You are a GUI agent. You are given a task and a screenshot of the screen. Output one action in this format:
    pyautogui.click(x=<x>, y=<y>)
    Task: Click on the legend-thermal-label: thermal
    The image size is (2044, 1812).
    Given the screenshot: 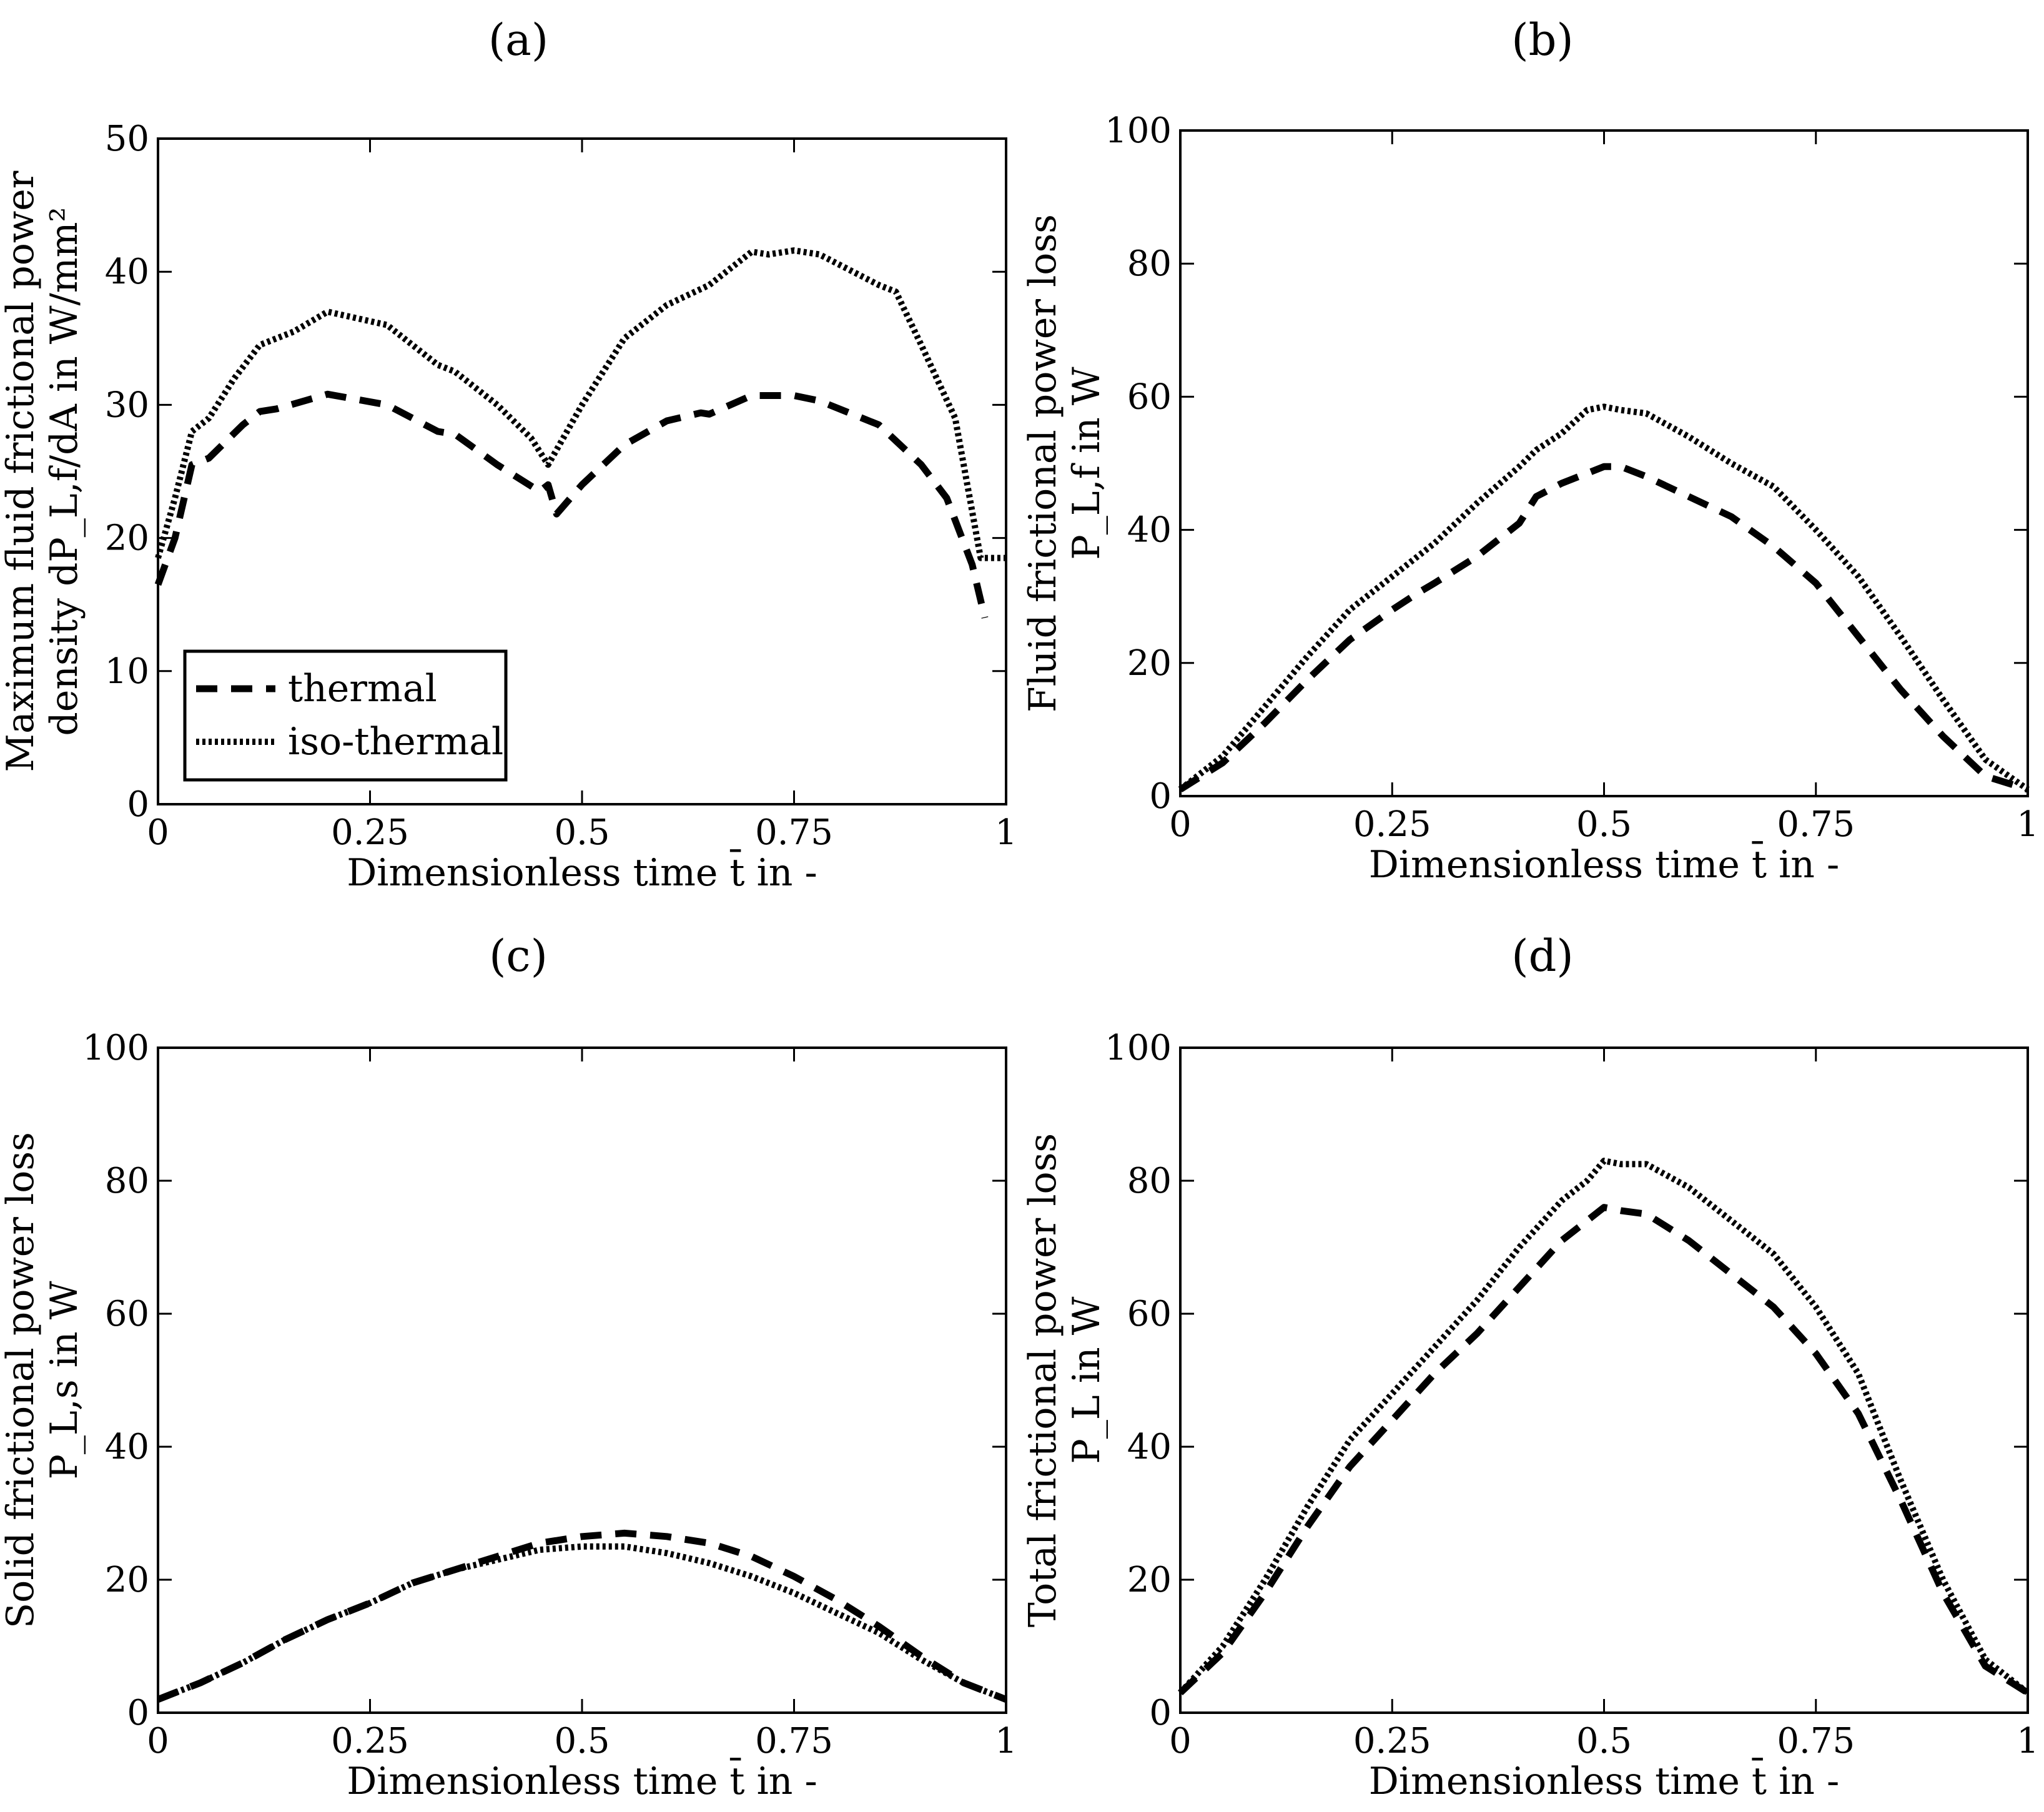 What is the action you would take?
    pyautogui.click(x=362, y=689)
    